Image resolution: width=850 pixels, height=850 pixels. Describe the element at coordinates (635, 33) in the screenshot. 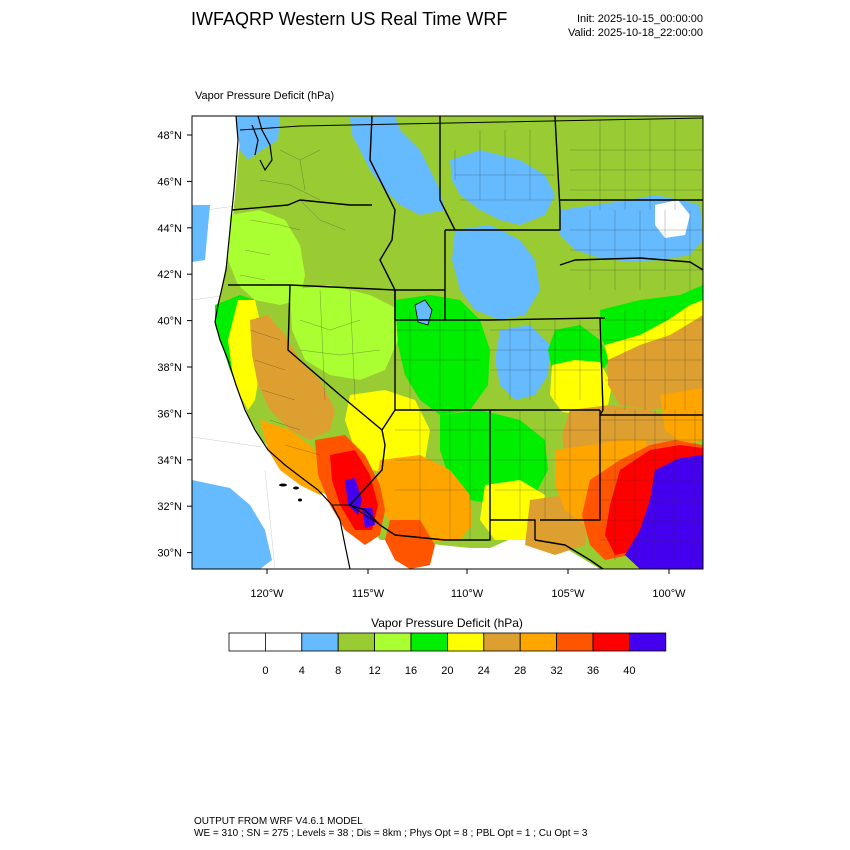

I see `valid-time: Valid: 2025-10-18_22:00:00` at that location.